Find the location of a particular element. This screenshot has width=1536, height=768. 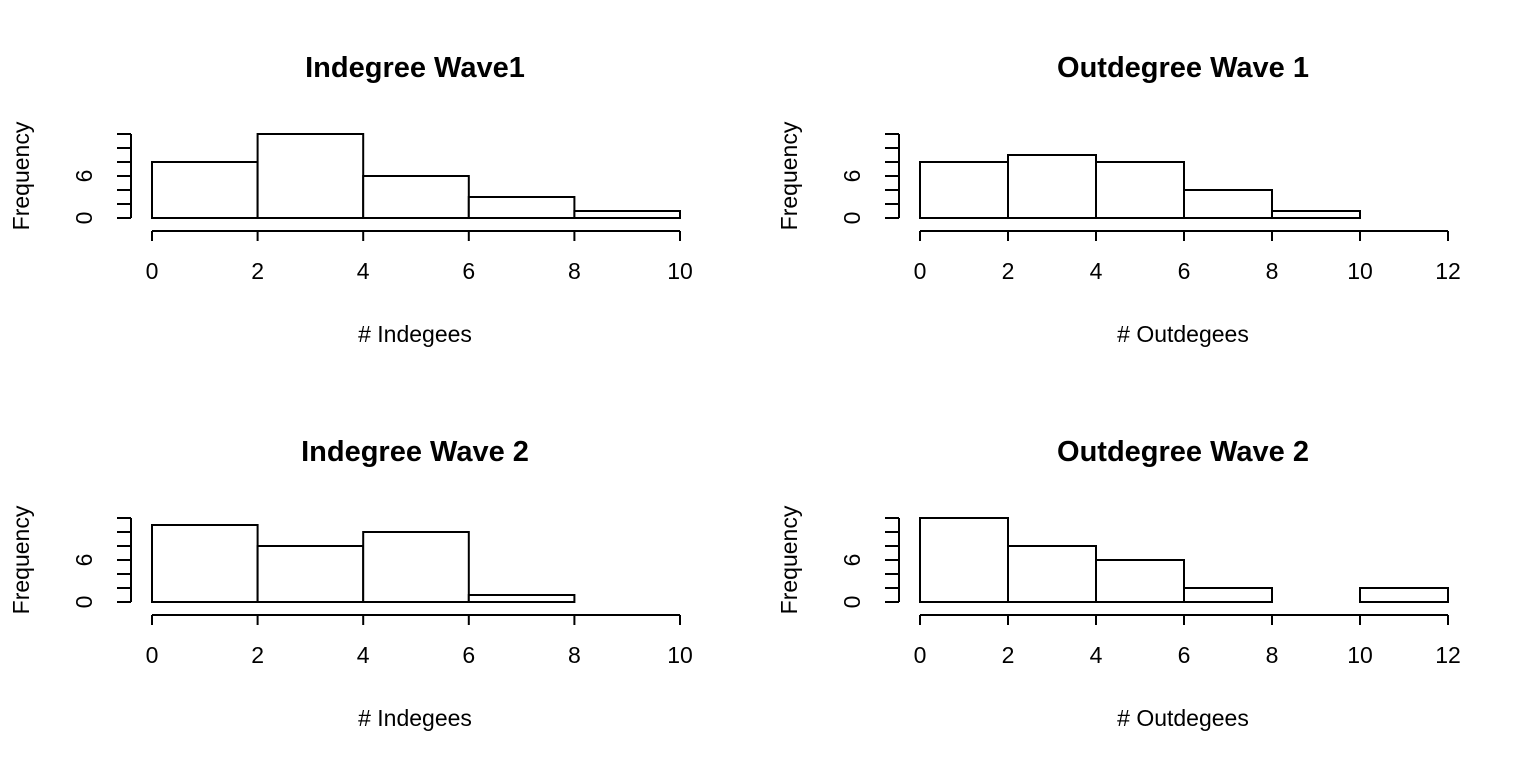

chart-title: Indegree Wave 2 is located at coordinates (415, 452).